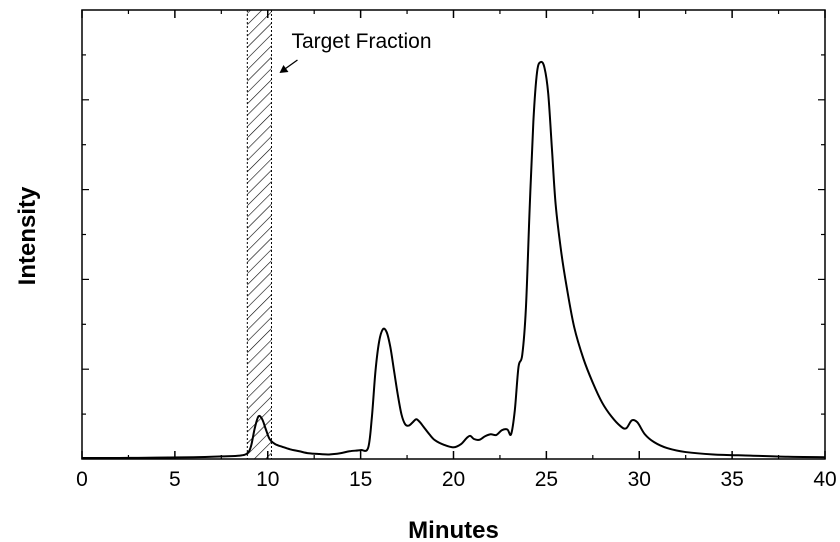  I want to click on y-axis-title: Intensity, so click(27, 235).